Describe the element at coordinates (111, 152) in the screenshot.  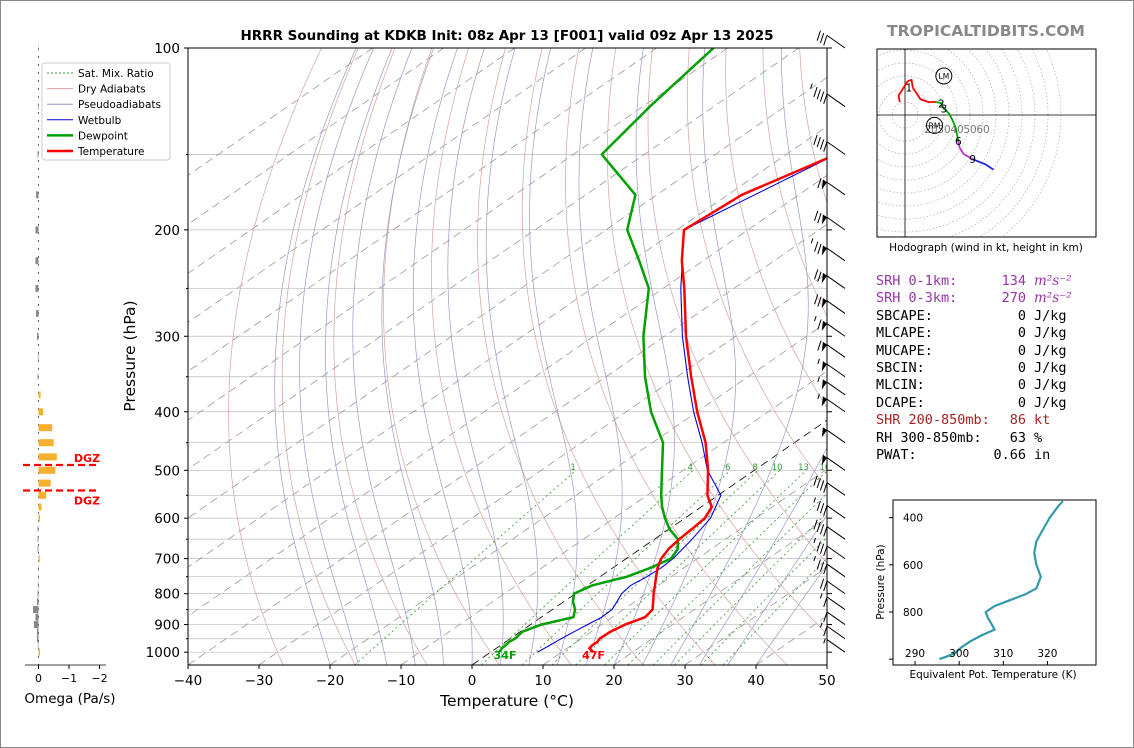
I see `legend-label: Temperature` at that location.